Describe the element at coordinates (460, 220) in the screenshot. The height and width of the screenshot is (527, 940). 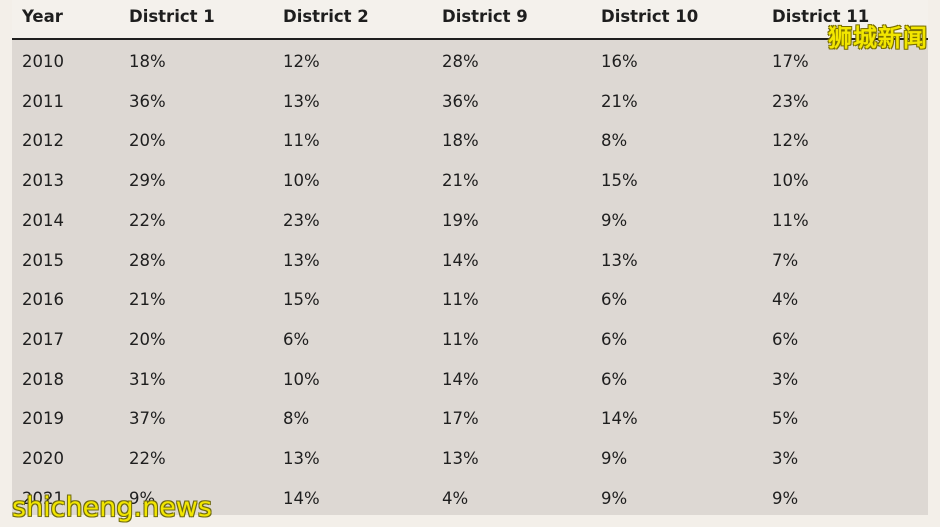
I see `table-cell: 19%` at that location.